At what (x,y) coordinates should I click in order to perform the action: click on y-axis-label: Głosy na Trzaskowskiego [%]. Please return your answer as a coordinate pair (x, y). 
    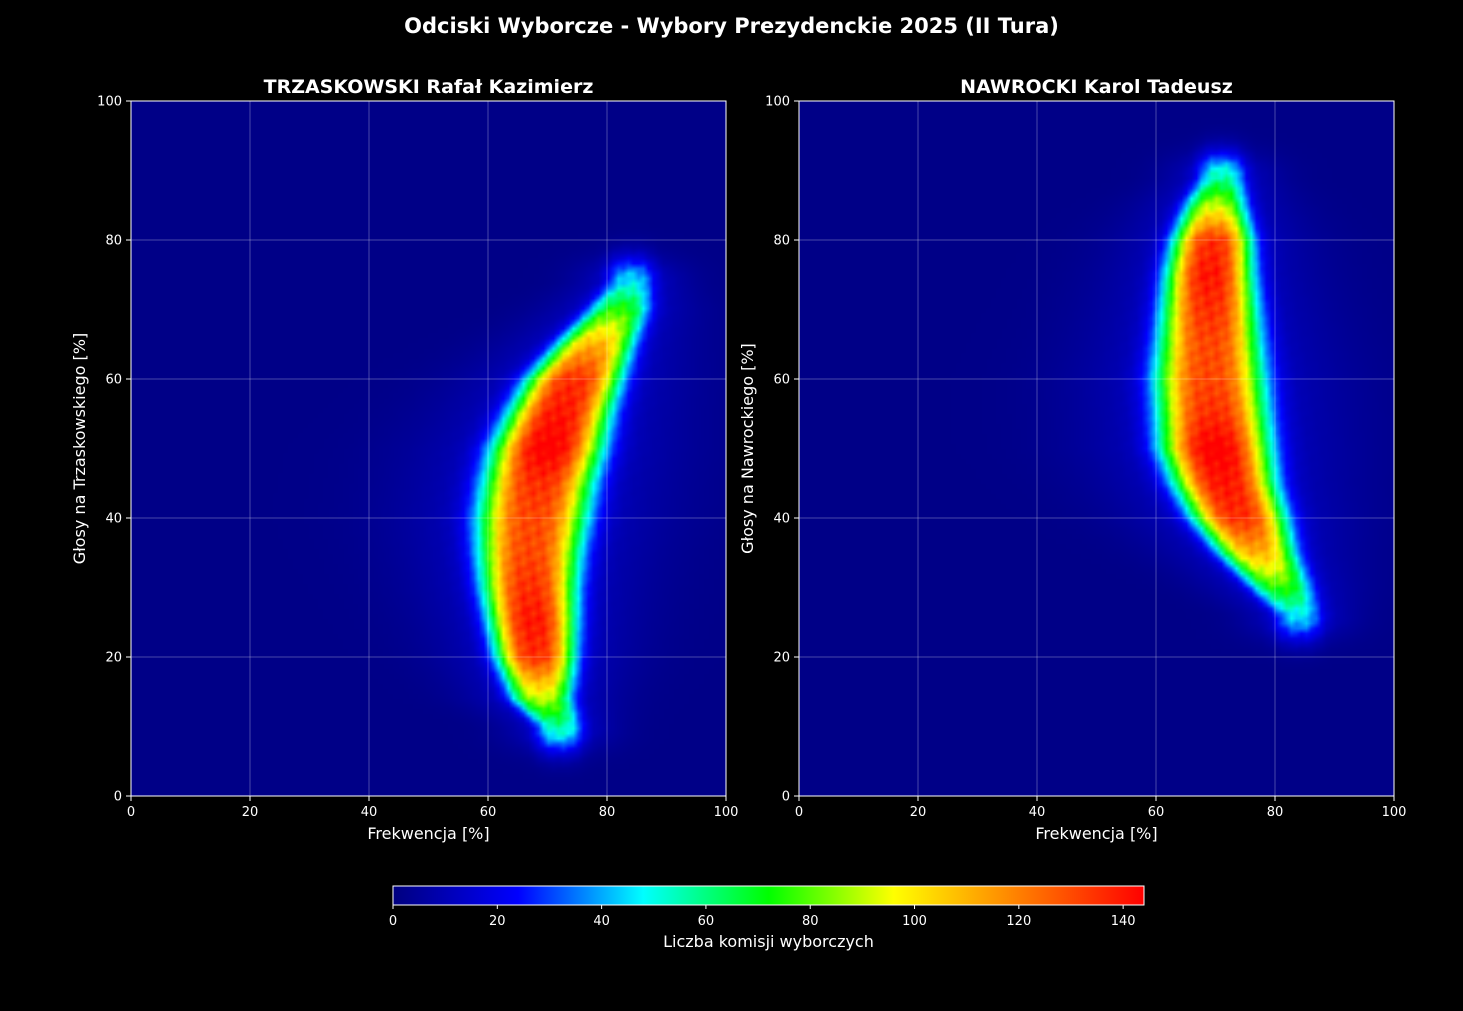
    Looking at the image, I should click on (79, 448).